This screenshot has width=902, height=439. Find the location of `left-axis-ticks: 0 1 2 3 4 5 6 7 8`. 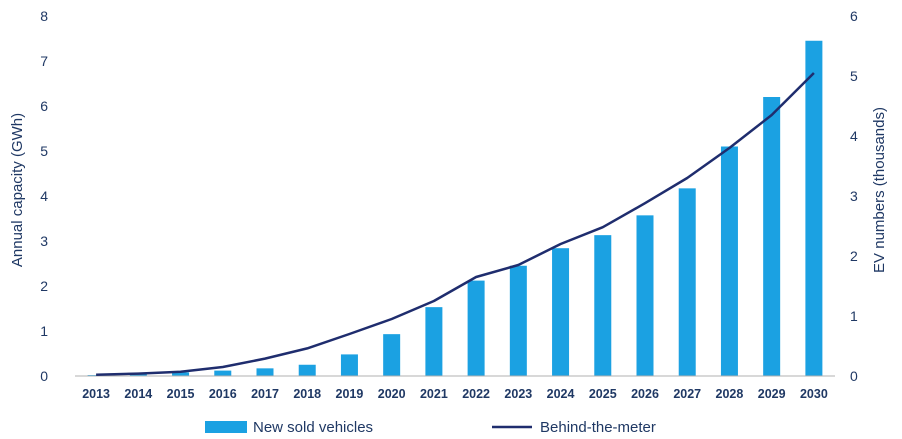

left-axis-ticks: 0 1 2 3 4 5 6 7 8 is located at coordinates (44, 196).